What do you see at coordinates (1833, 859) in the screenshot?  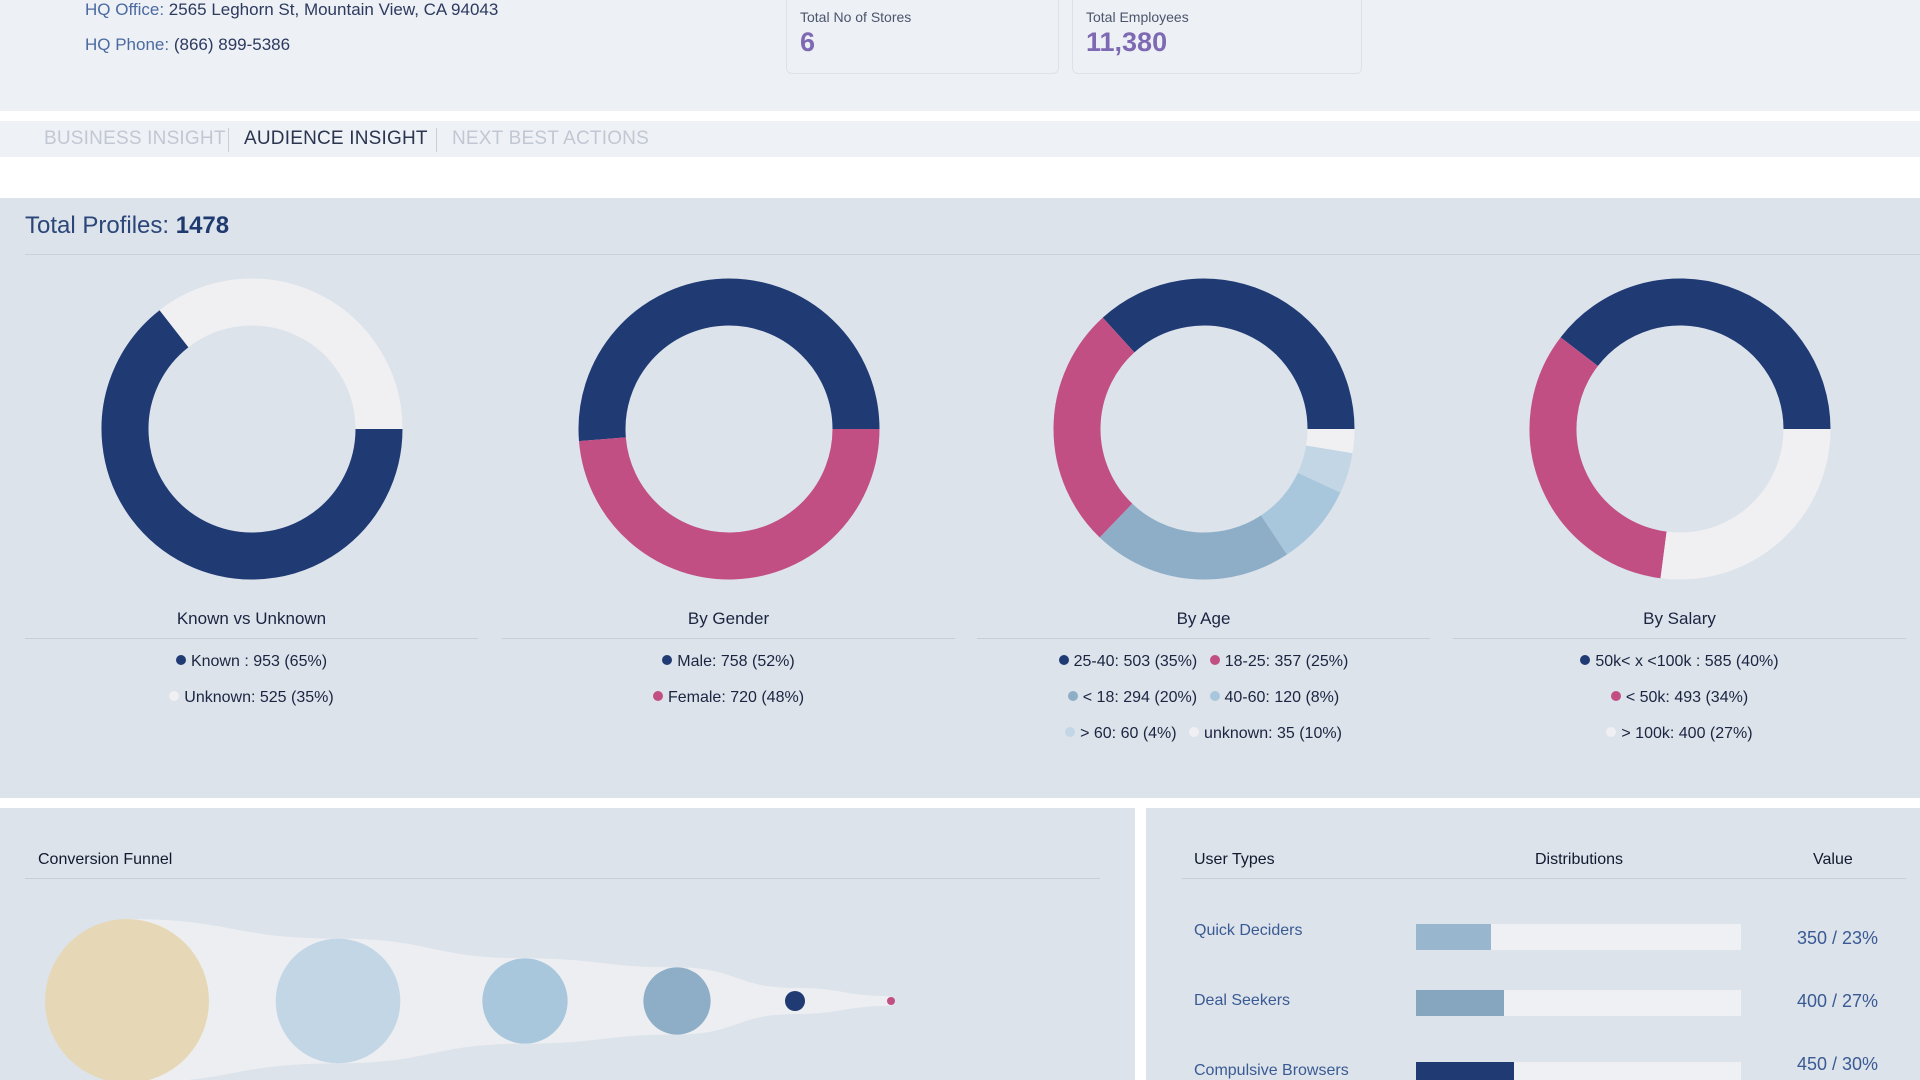 I see `value-header: Value` at bounding box center [1833, 859].